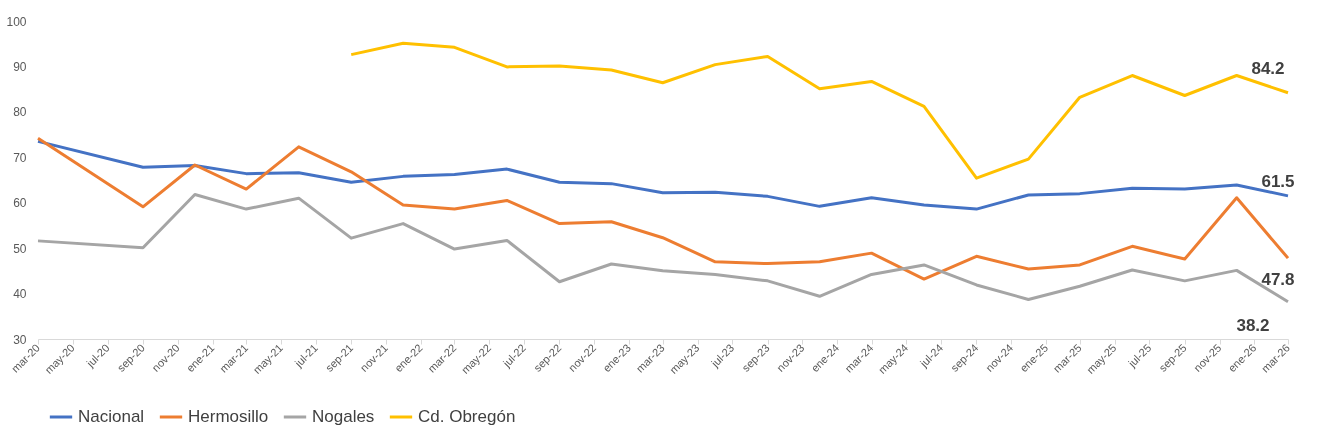  Describe the element at coordinates (1253, 325) in the screenshot. I see `data-label: 38.2` at that location.